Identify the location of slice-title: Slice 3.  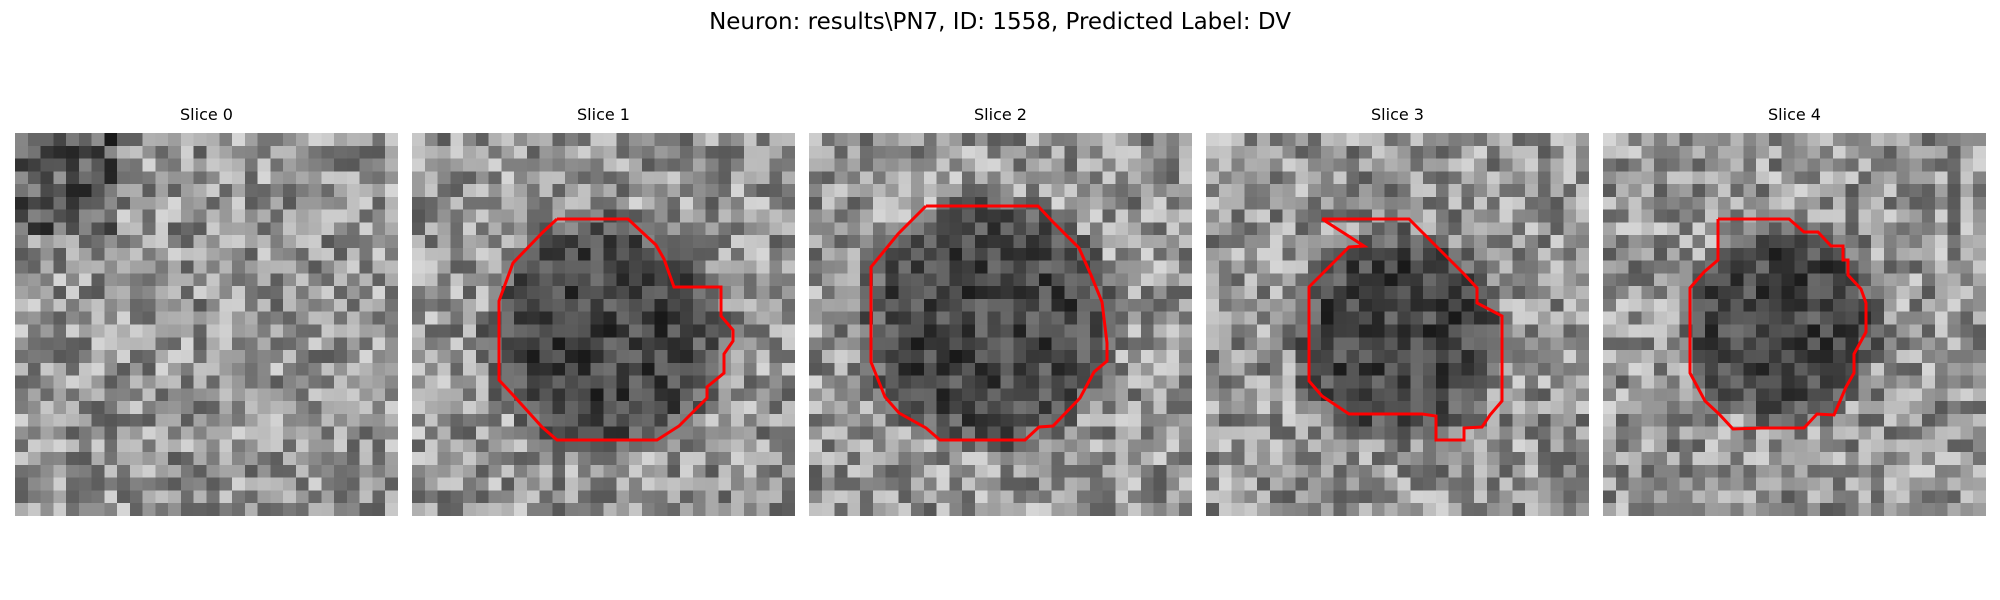
(1397, 114).